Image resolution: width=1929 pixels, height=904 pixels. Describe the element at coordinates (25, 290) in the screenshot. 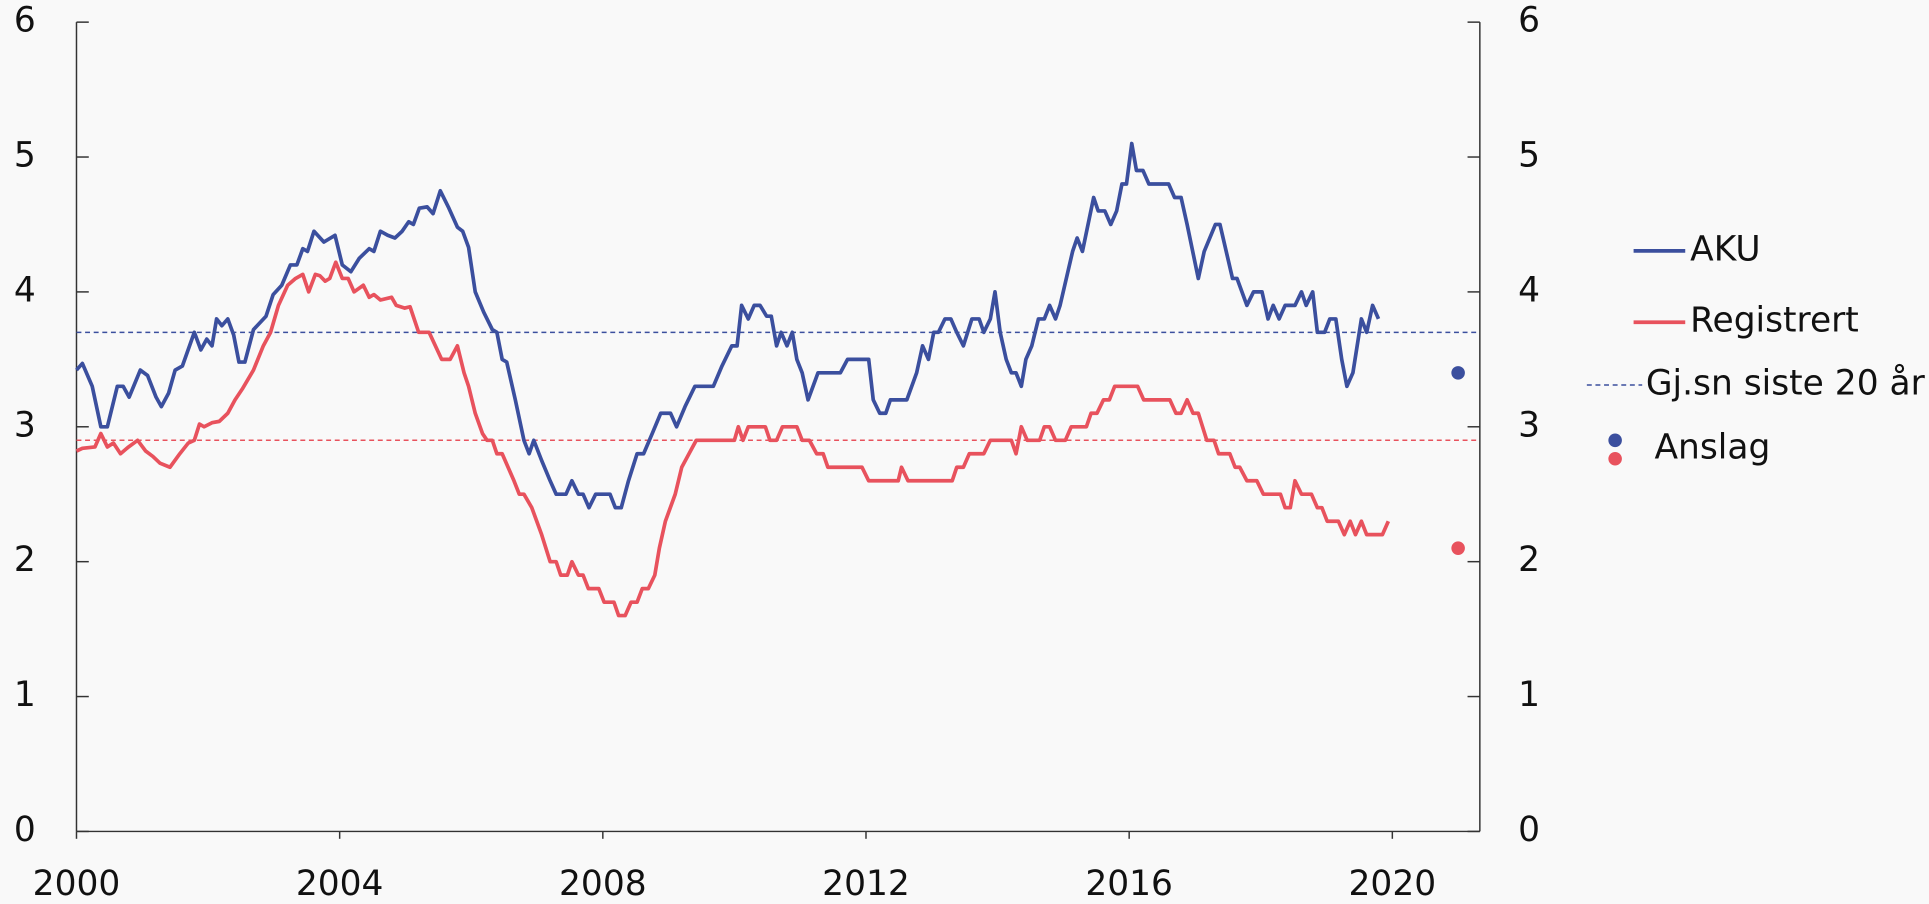

I see `y-tick-label: 4` at that location.